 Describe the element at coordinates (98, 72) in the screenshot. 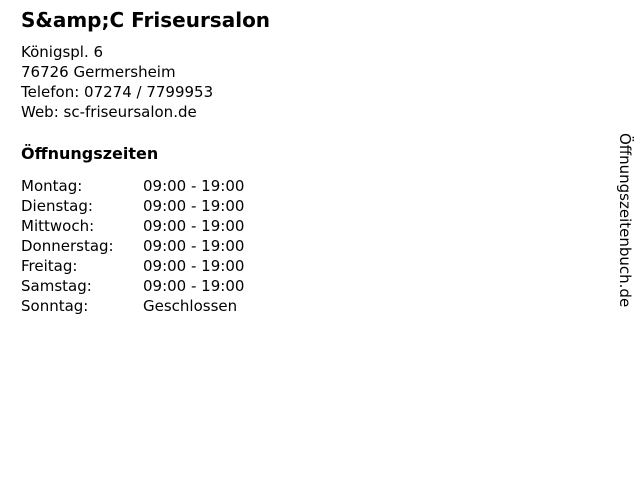

I see `address-city-line: 76726 Germersheim` at that location.